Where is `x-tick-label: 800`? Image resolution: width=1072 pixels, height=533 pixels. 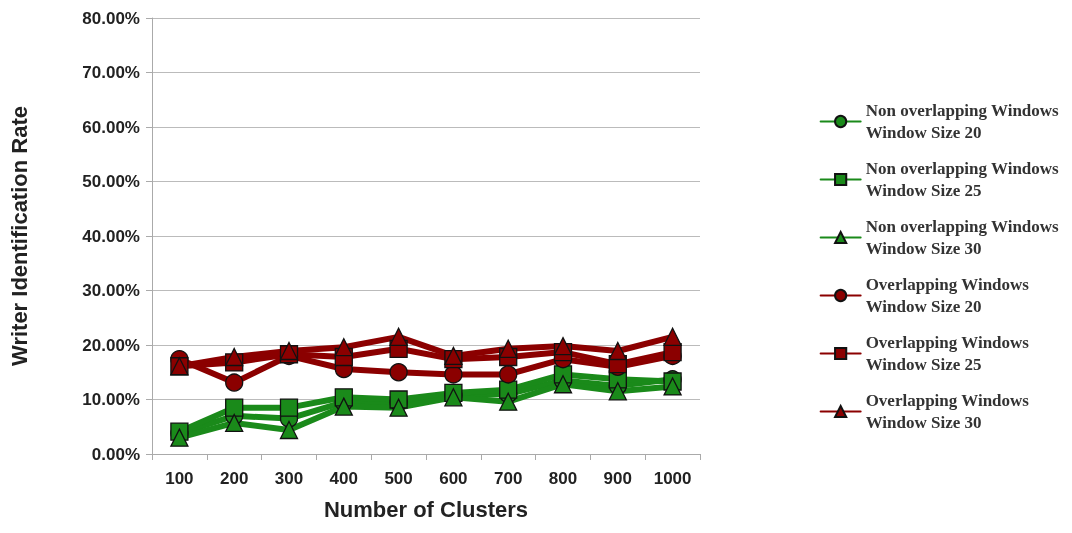
x-tick-label: 800 is located at coordinates (563, 478).